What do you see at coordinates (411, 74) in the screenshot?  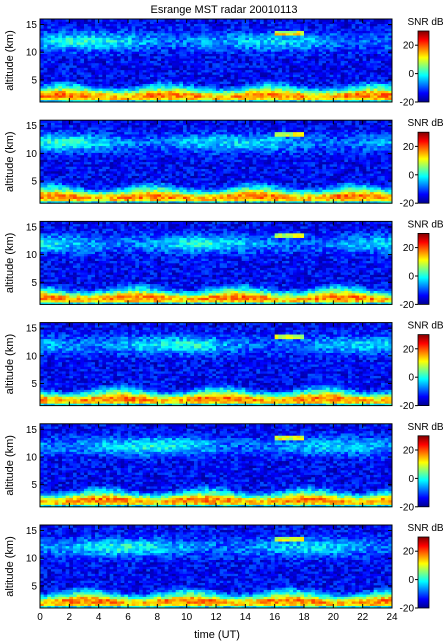 I see `colorbar-tick-label: 0` at bounding box center [411, 74].